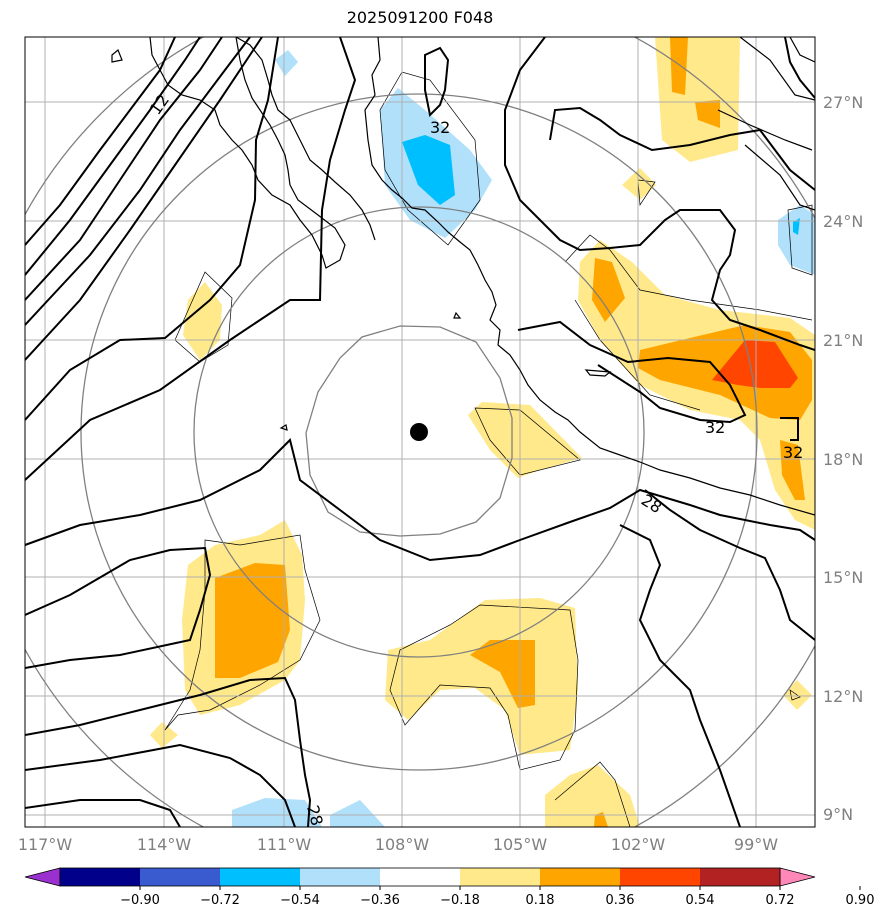 This screenshot has height=924, width=885. I want to click on lon-label-108w: 108°W, so click(402, 844).